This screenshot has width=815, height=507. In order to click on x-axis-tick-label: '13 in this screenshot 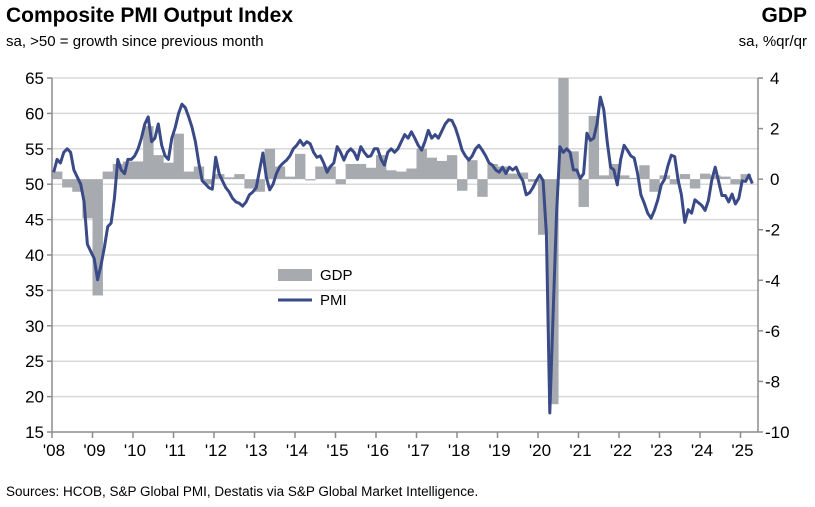, I will do `click(256, 450)`.